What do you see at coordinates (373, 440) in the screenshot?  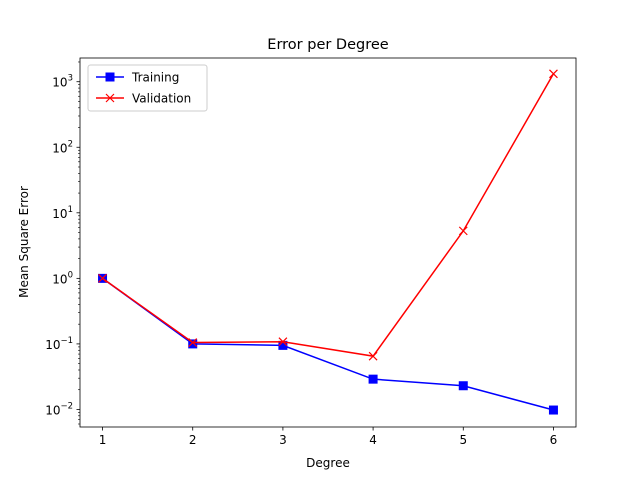 I see `x-tick-label: 4` at bounding box center [373, 440].